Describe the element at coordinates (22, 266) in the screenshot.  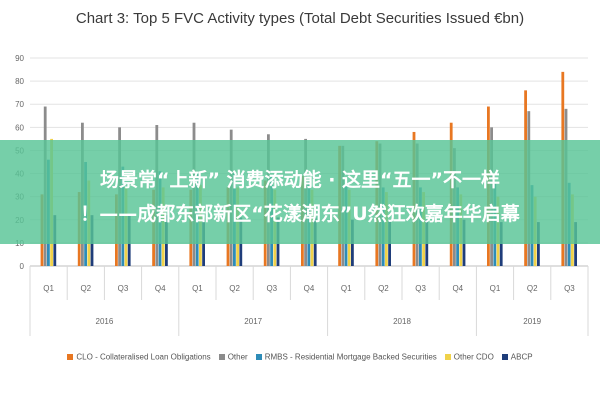
I see `y-tick-label: 0` at that location.